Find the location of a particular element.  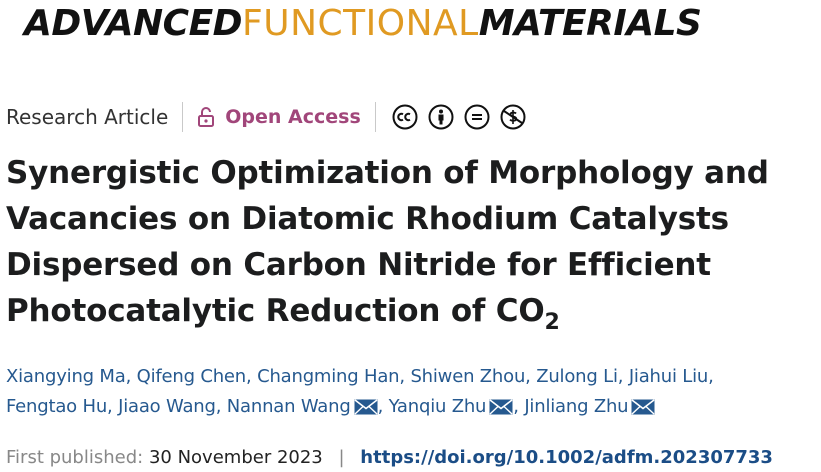

author-link: Changming Han is located at coordinates (328, 376).